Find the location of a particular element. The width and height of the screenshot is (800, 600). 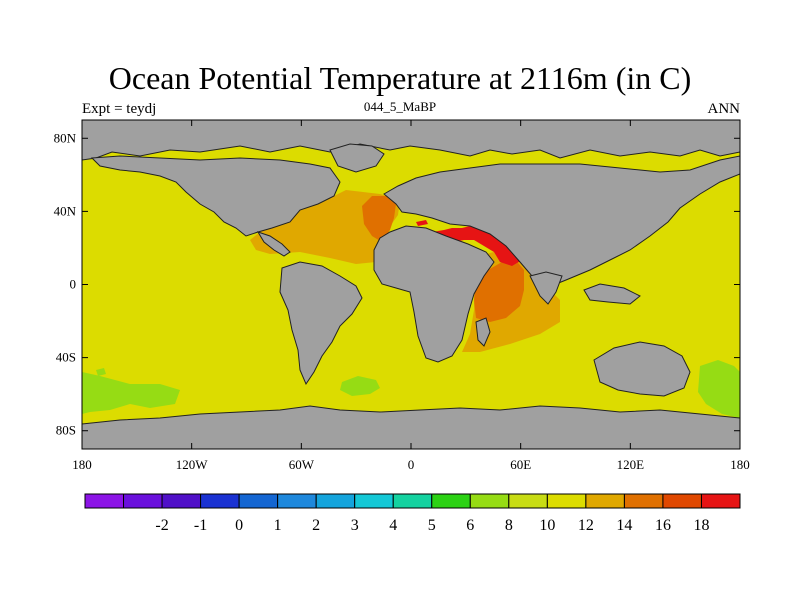

colorbar-label: 0 is located at coordinates (239, 525).